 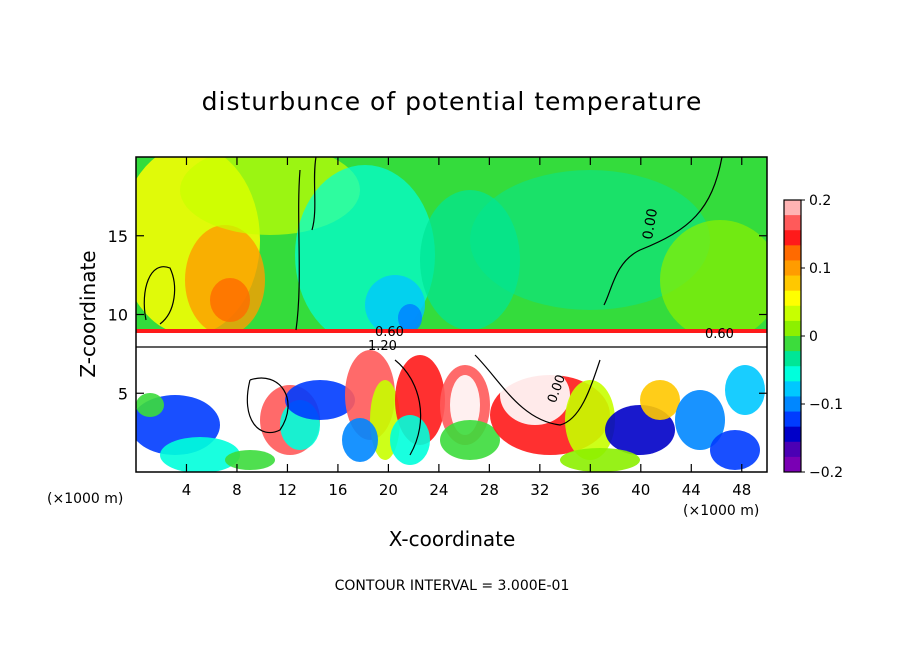 I want to click on chart-title: disturbunce of potential temperature, so click(x=452, y=101).